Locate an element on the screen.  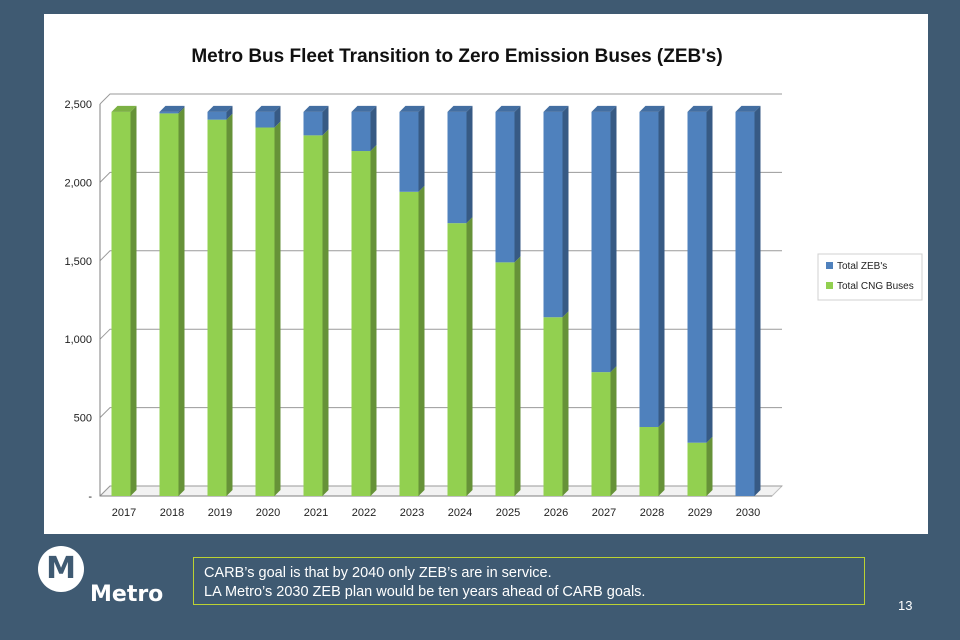
x-tick-label: 2021 is located at coordinates (316, 513).